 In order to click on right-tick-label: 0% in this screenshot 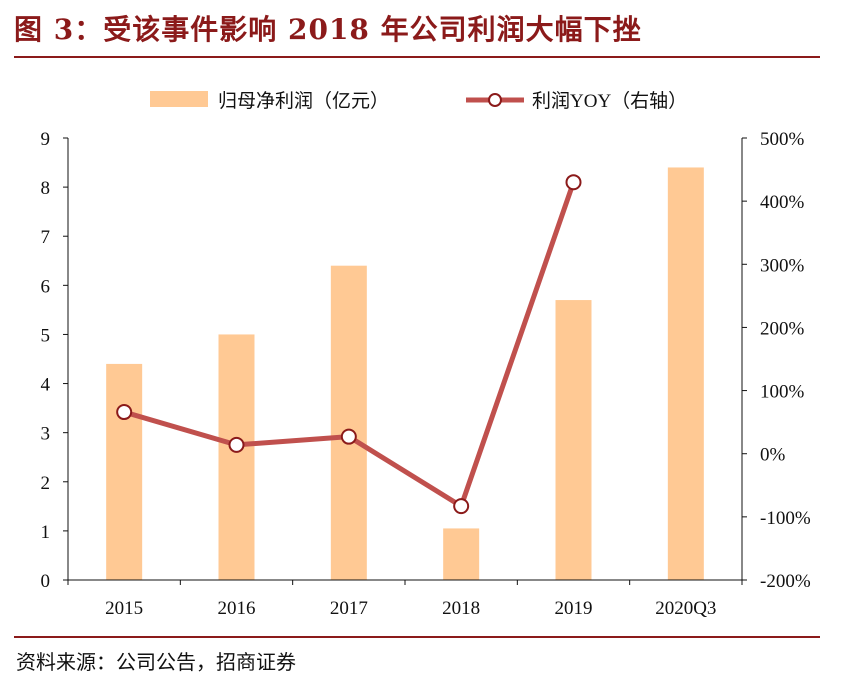, I will do `click(773, 455)`.